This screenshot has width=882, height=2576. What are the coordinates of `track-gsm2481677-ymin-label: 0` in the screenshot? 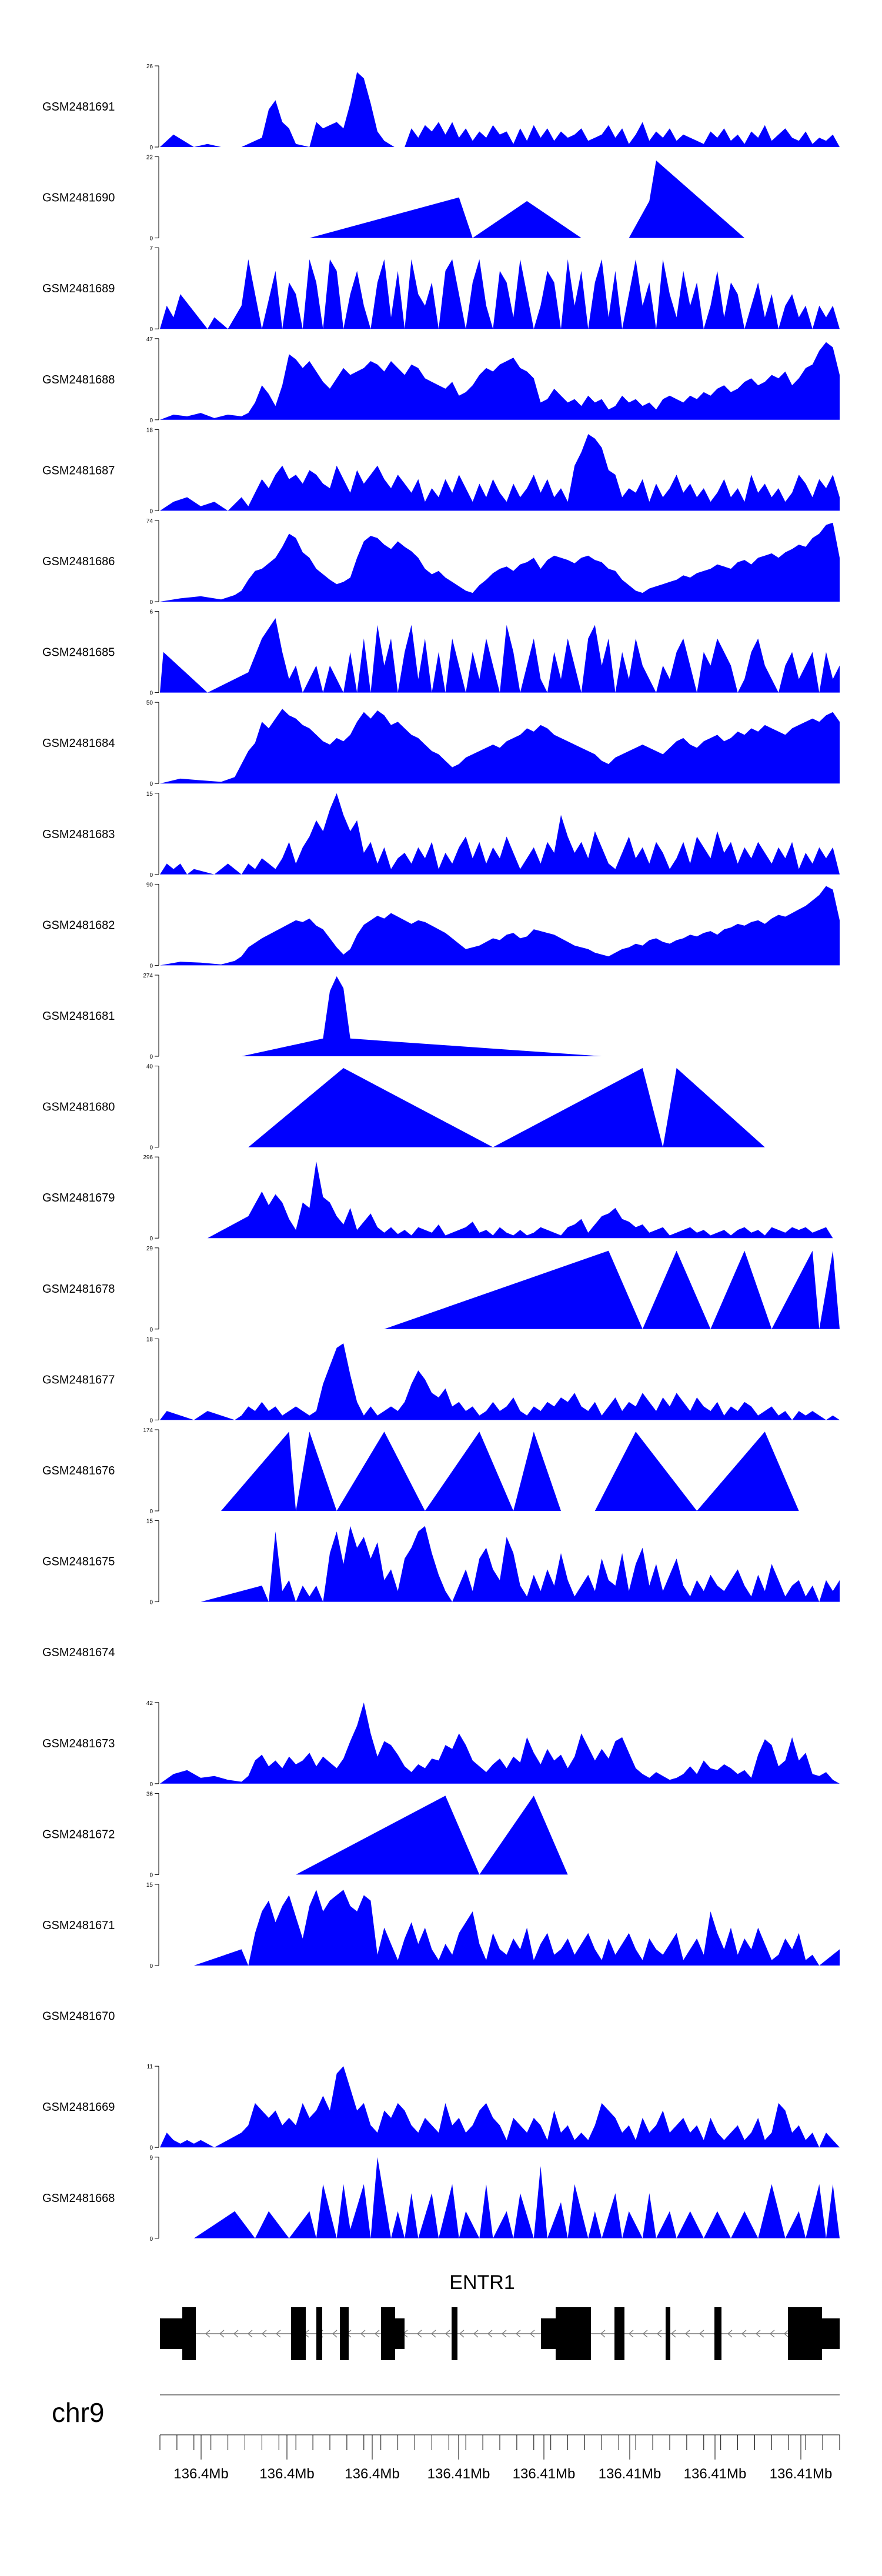 It's located at (151, 1420).